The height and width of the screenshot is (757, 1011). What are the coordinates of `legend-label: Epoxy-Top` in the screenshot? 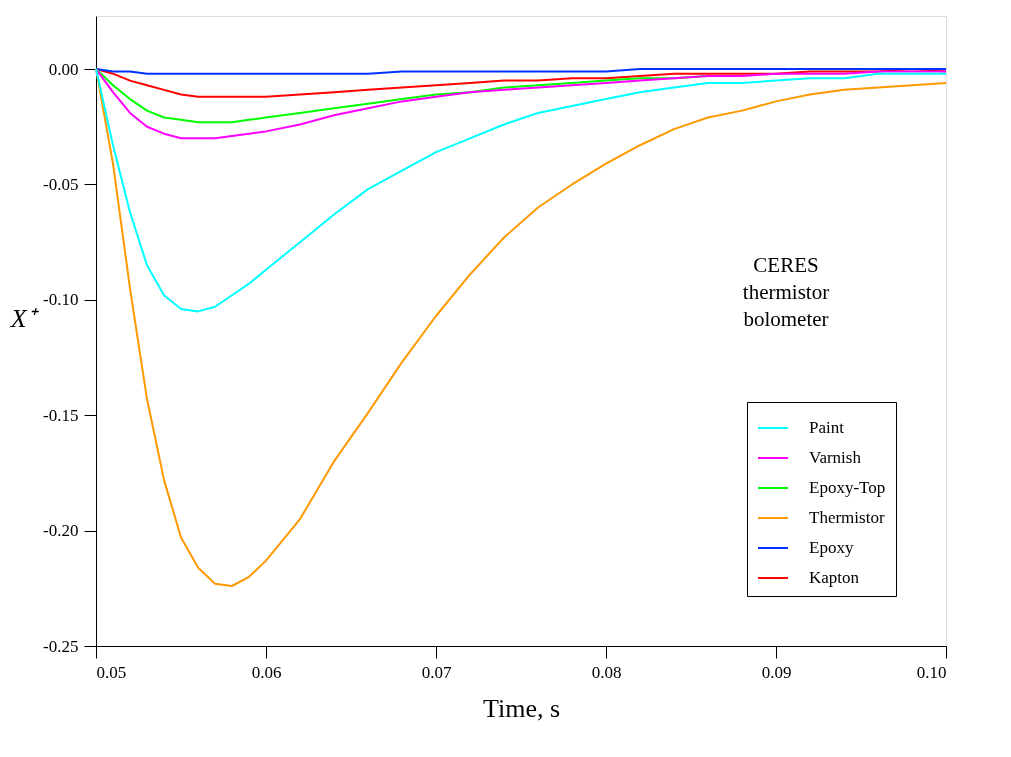 It's located at (847, 487).